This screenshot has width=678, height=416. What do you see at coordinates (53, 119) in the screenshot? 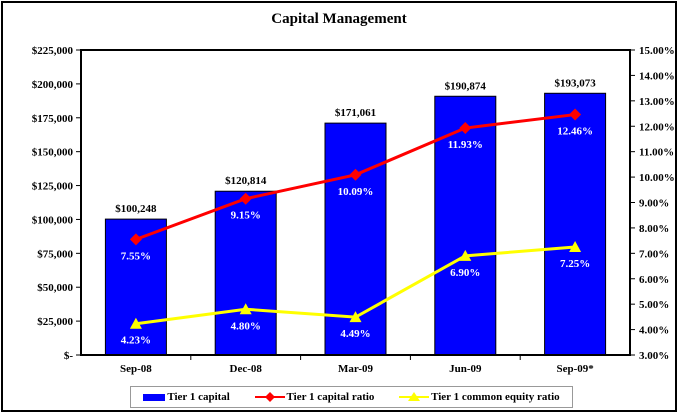
I see `left-axis-label: $175,000` at bounding box center [53, 119].